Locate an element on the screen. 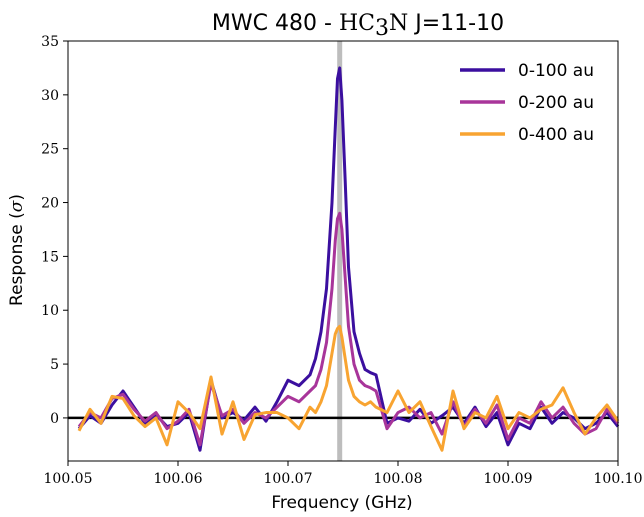  y-tick-label: 25 is located at coordinates (50, 150).